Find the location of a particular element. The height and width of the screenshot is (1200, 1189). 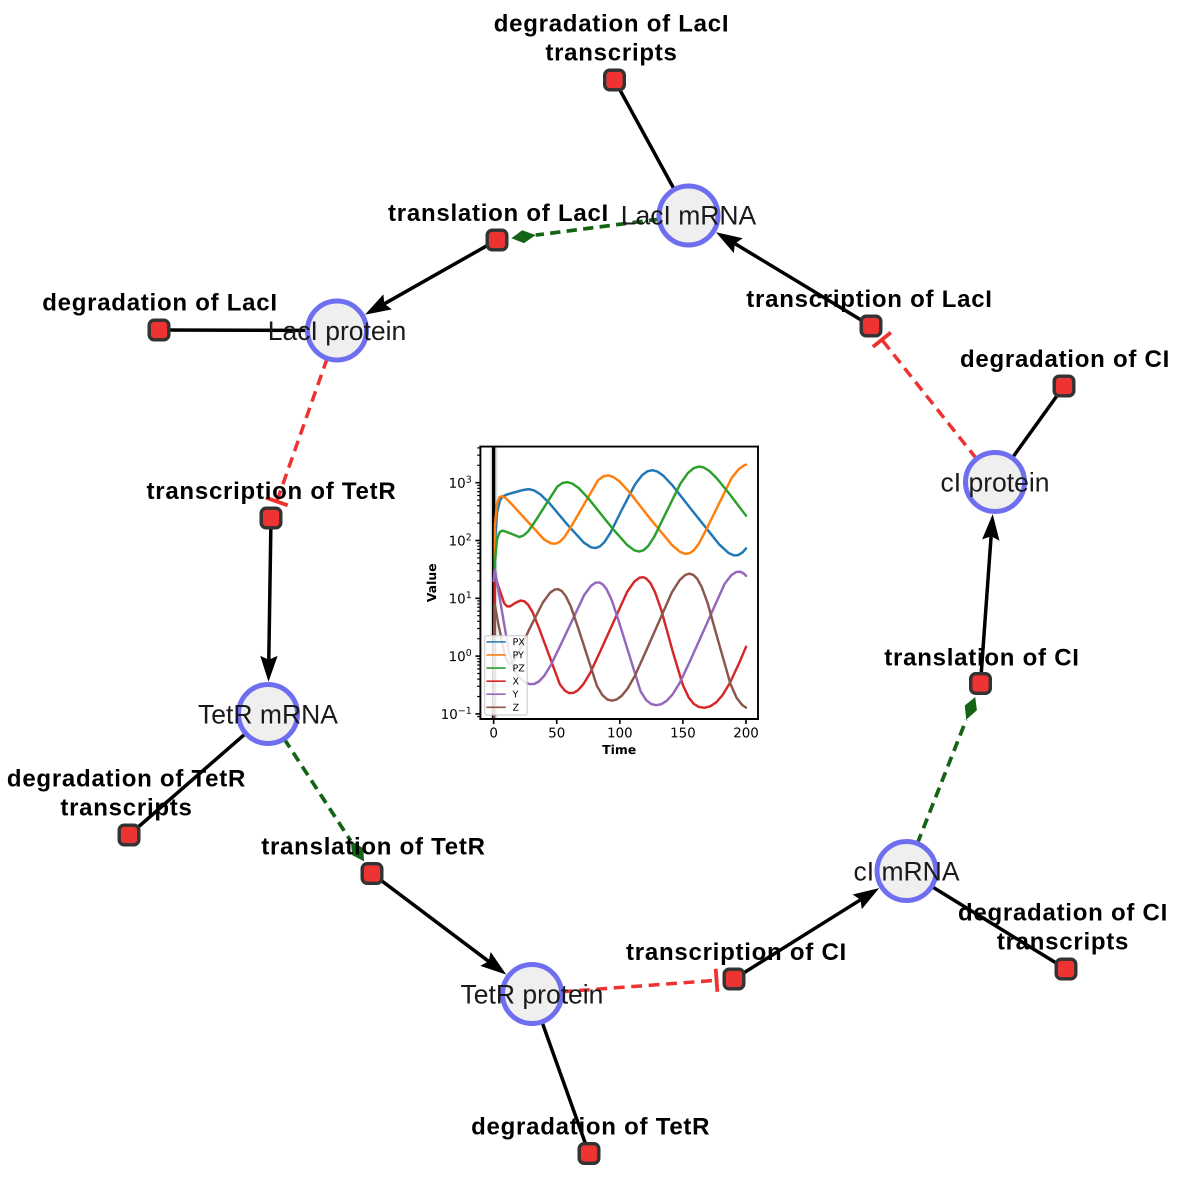

svg-text: translation of TetR is located at coordinates (373, 847).